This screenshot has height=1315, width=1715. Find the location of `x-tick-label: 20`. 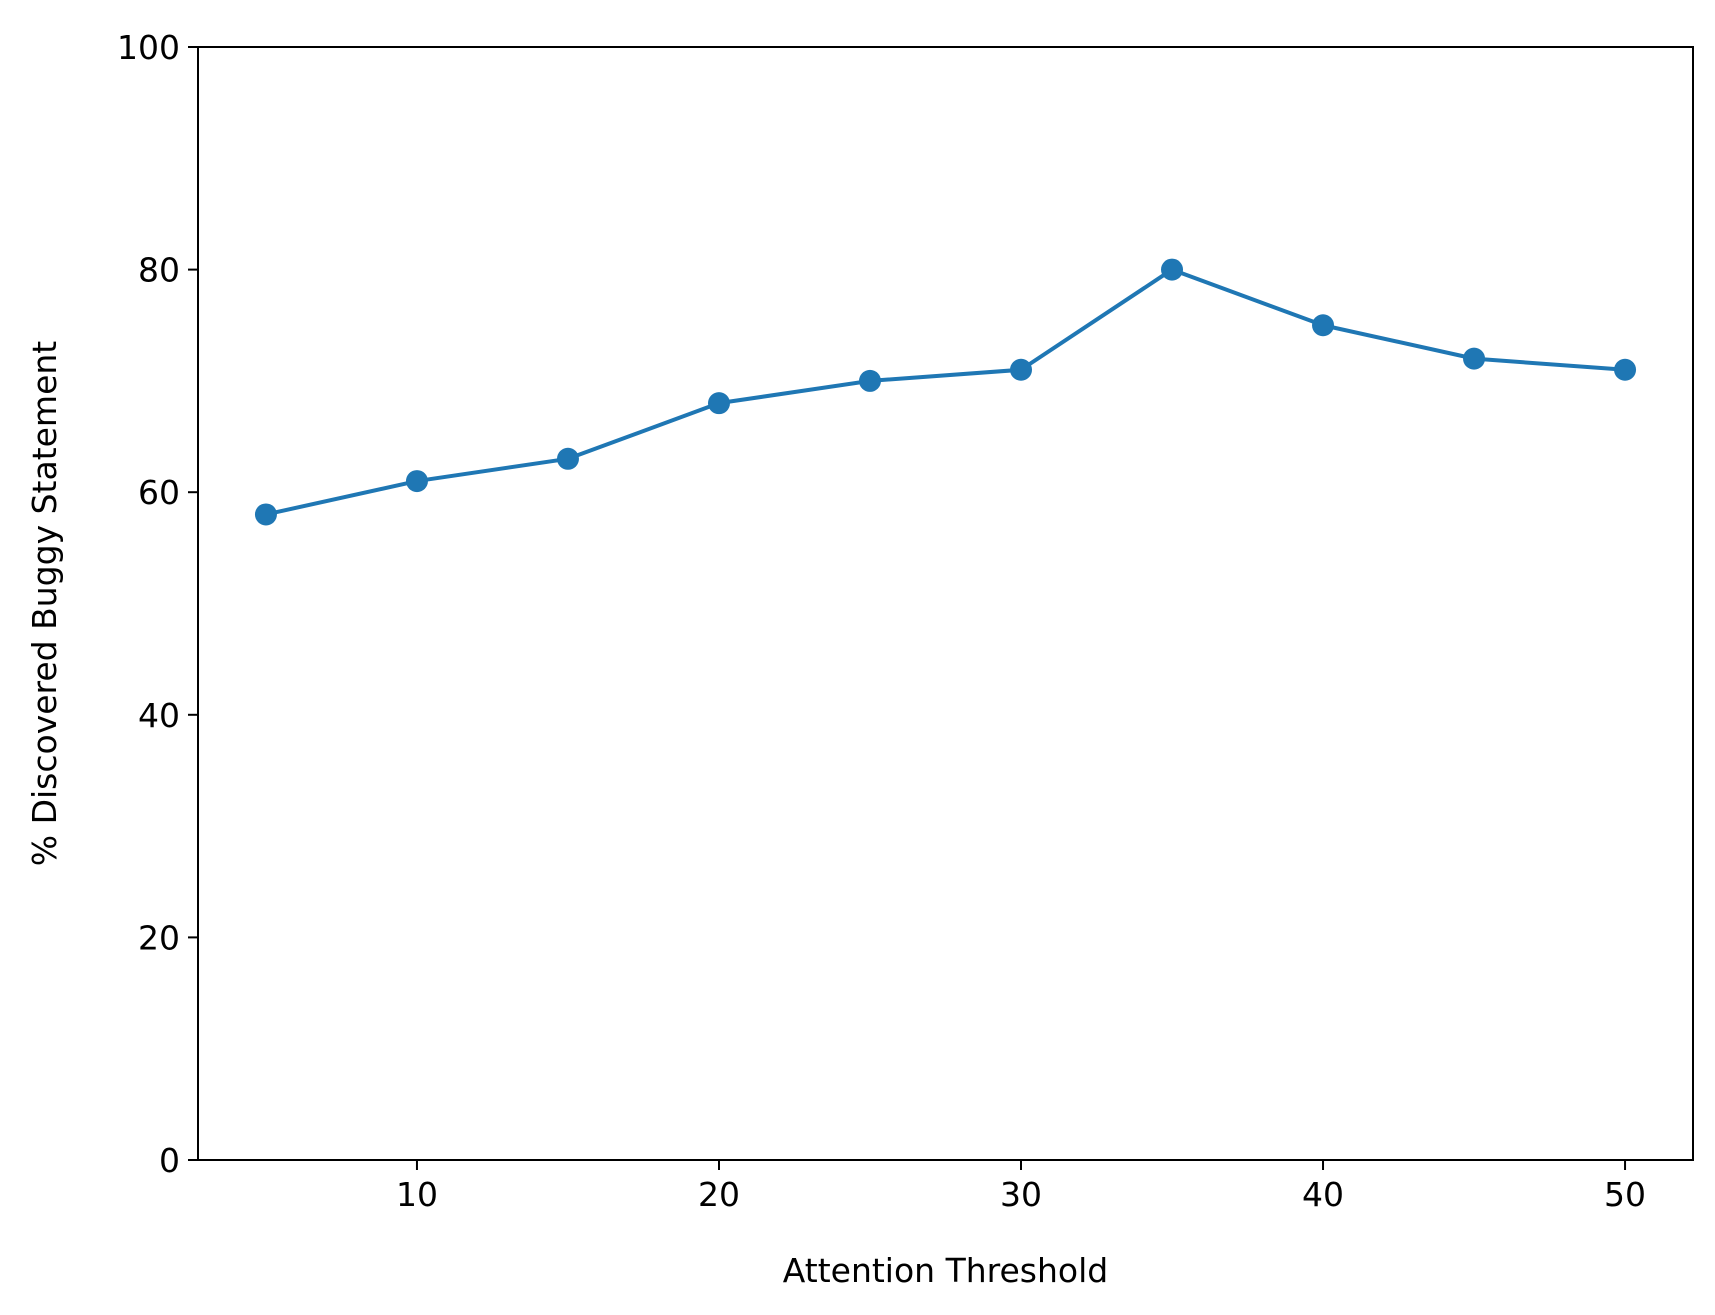

x-tick-label: 20 is located at coordinates (719, 1194).